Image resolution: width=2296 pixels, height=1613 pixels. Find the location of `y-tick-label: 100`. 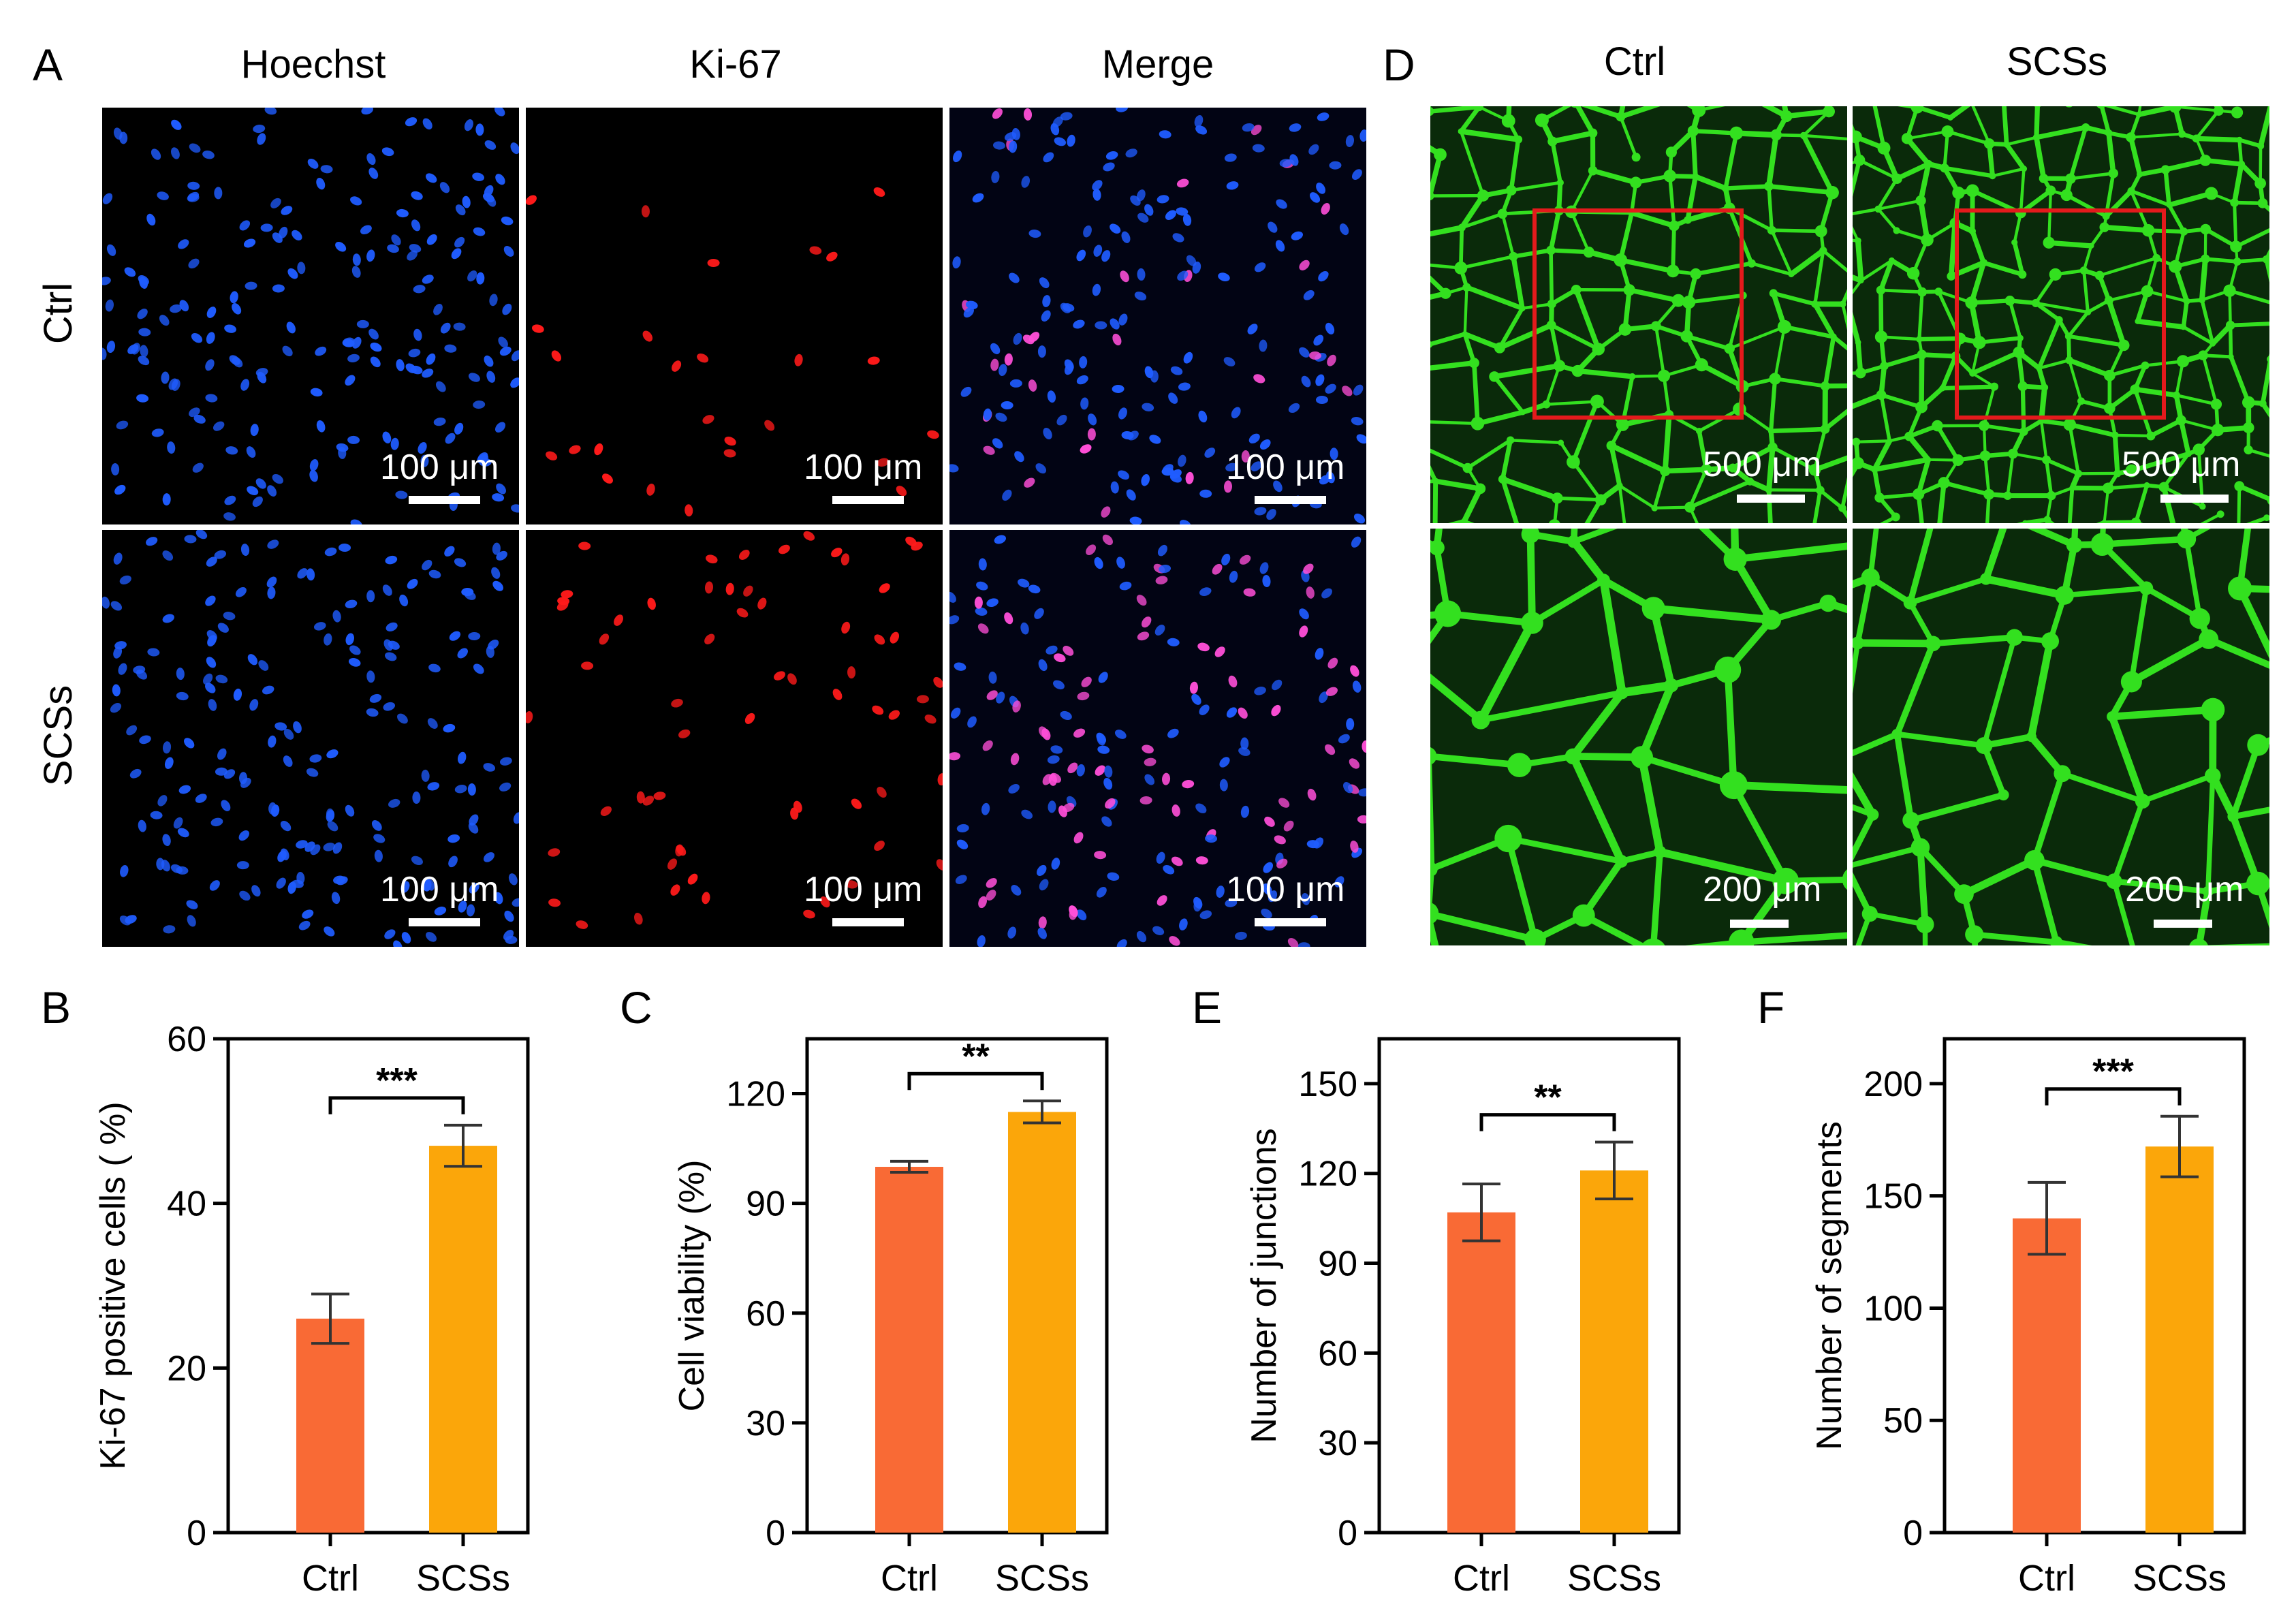

y-tick-label: 100 is located at coordinates (1893, 1308).